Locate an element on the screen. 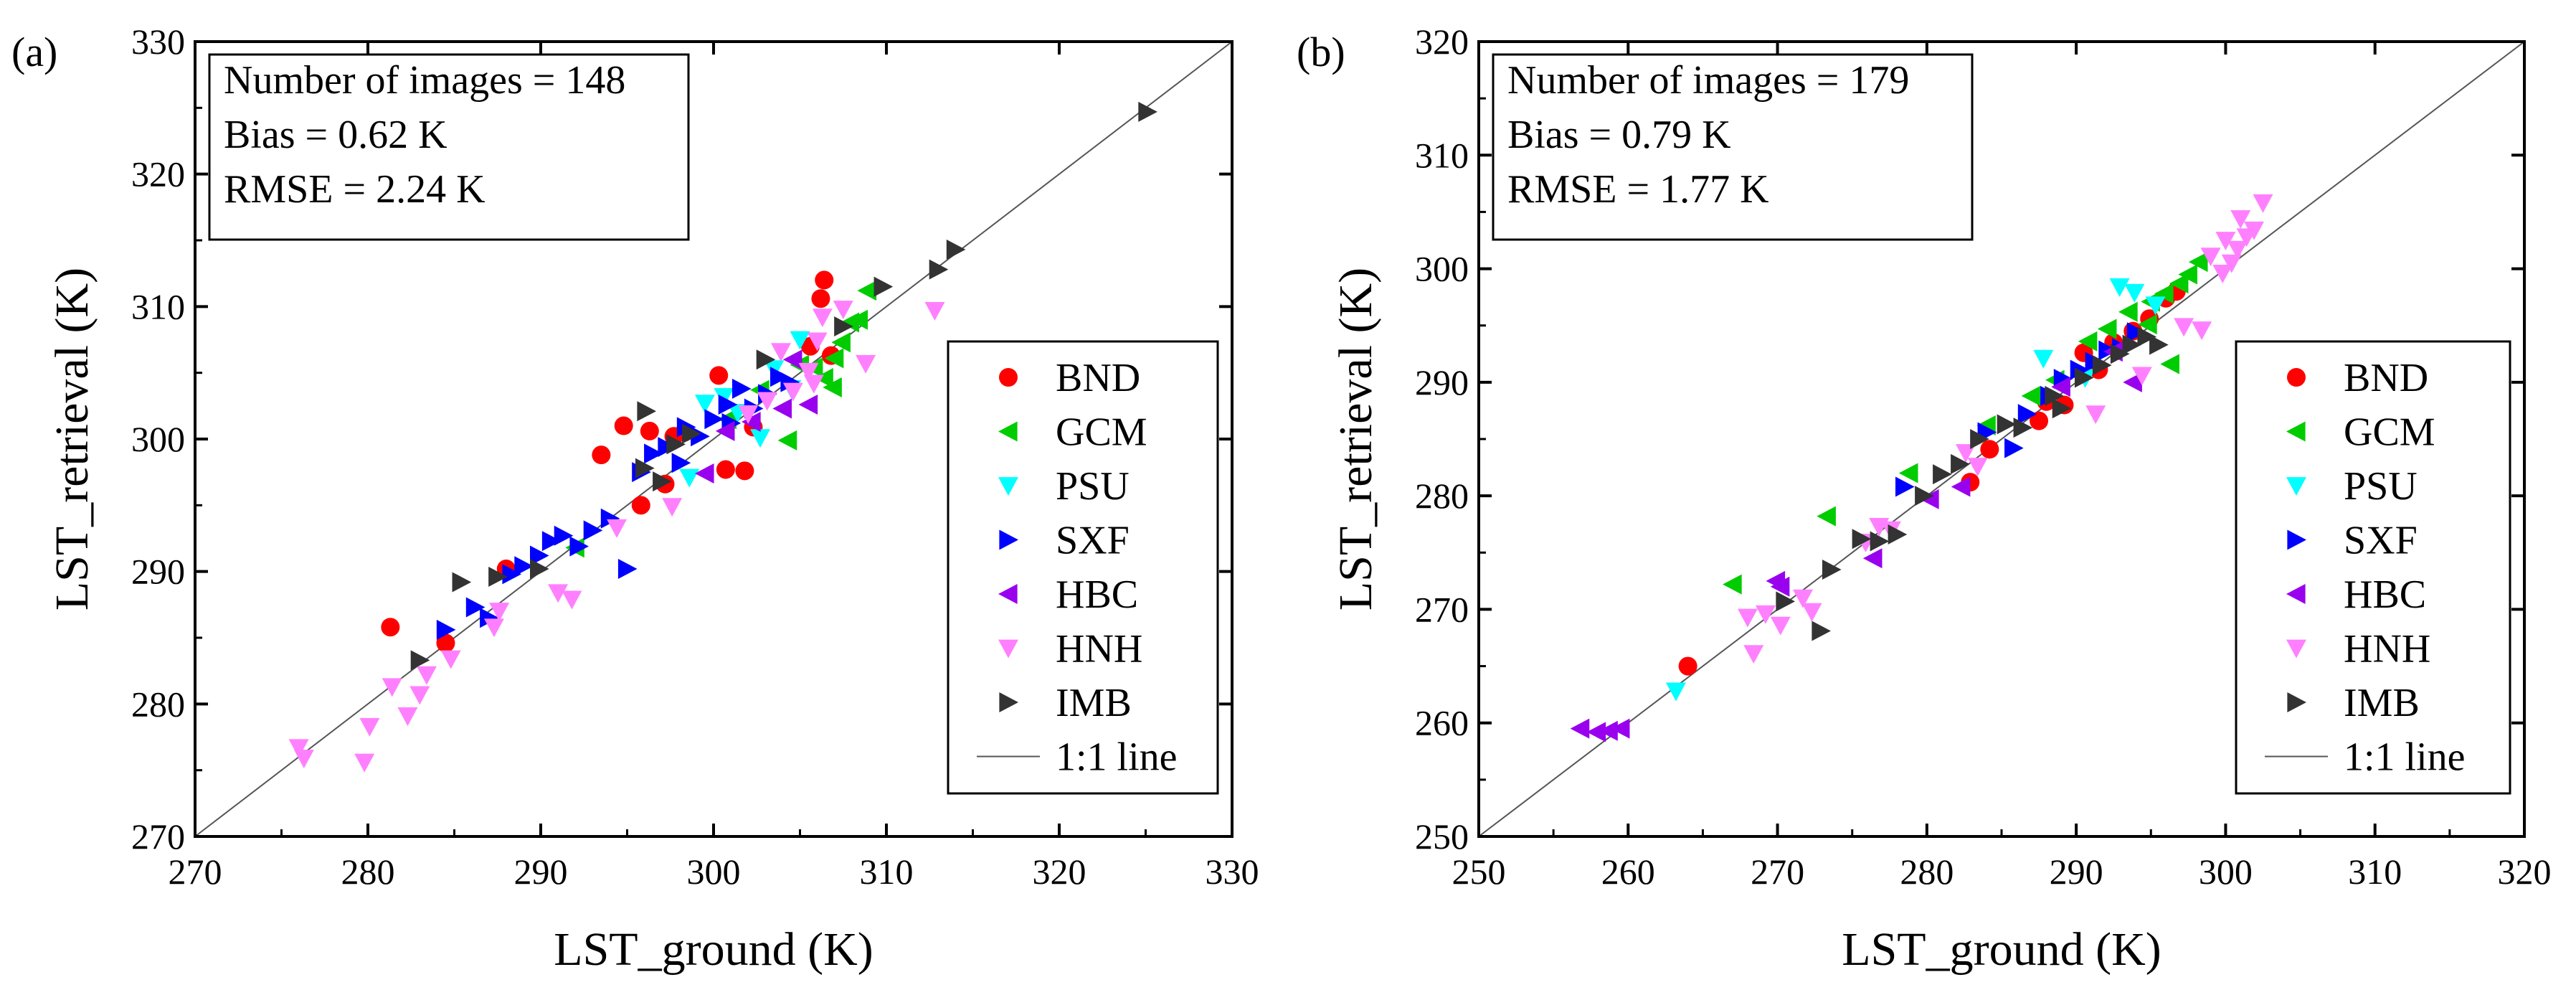 Image resolution: width=2576 pixels, height=995 pixels. x-tick-label: 290 is located at coordinates (541, 872).